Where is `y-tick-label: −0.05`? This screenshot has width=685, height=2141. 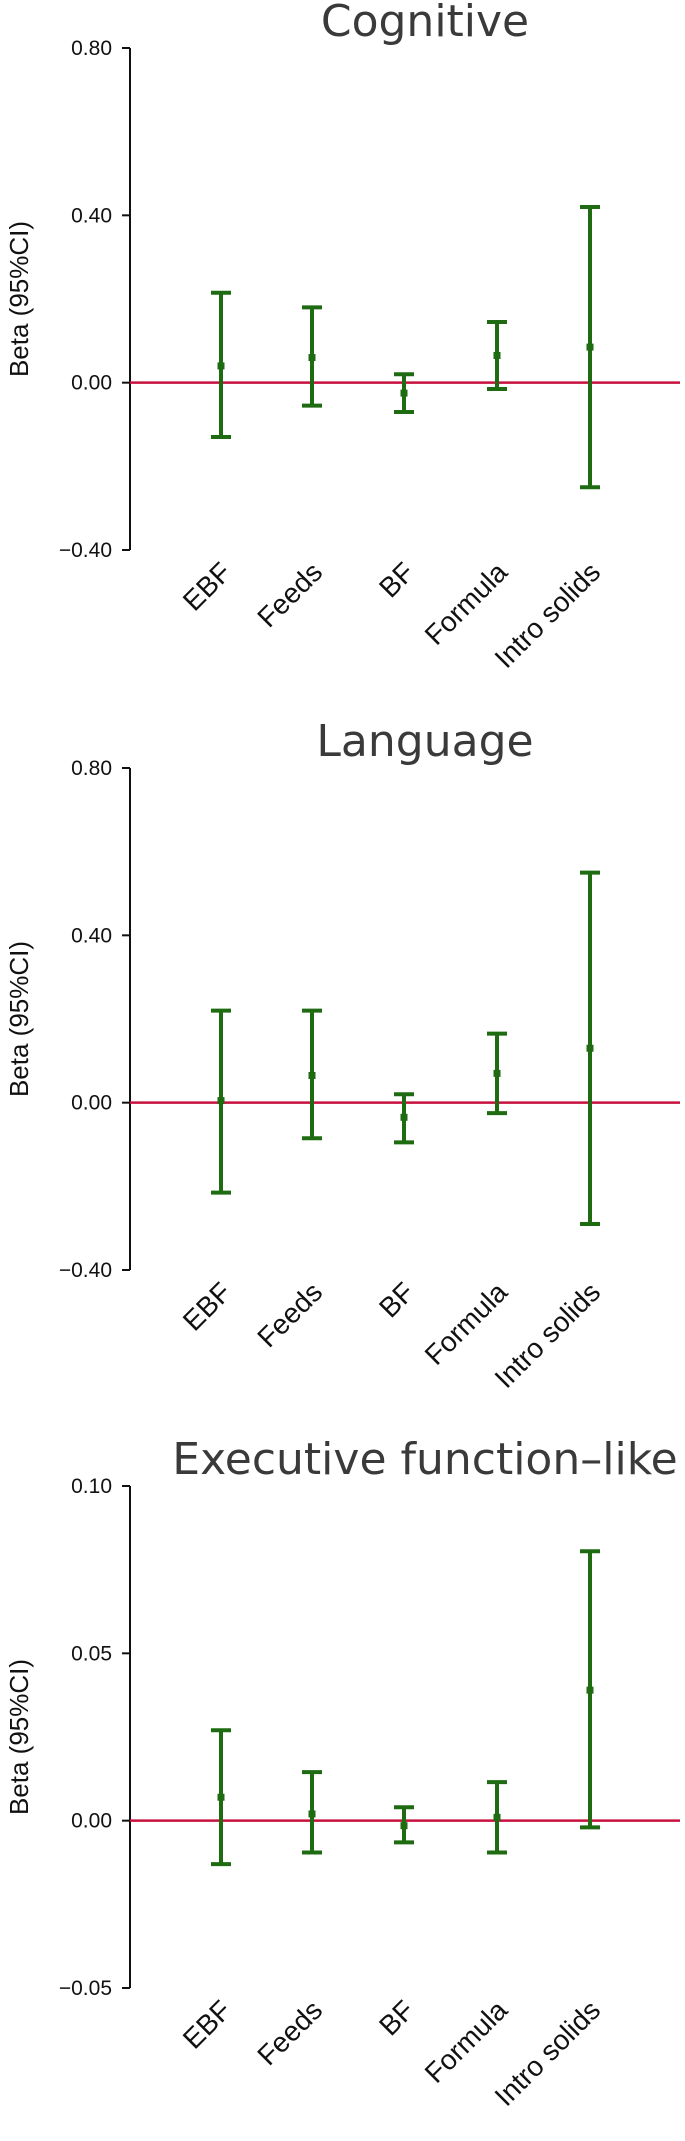
y-tick-label: −0.05 is located at coordinates (85, 1988).